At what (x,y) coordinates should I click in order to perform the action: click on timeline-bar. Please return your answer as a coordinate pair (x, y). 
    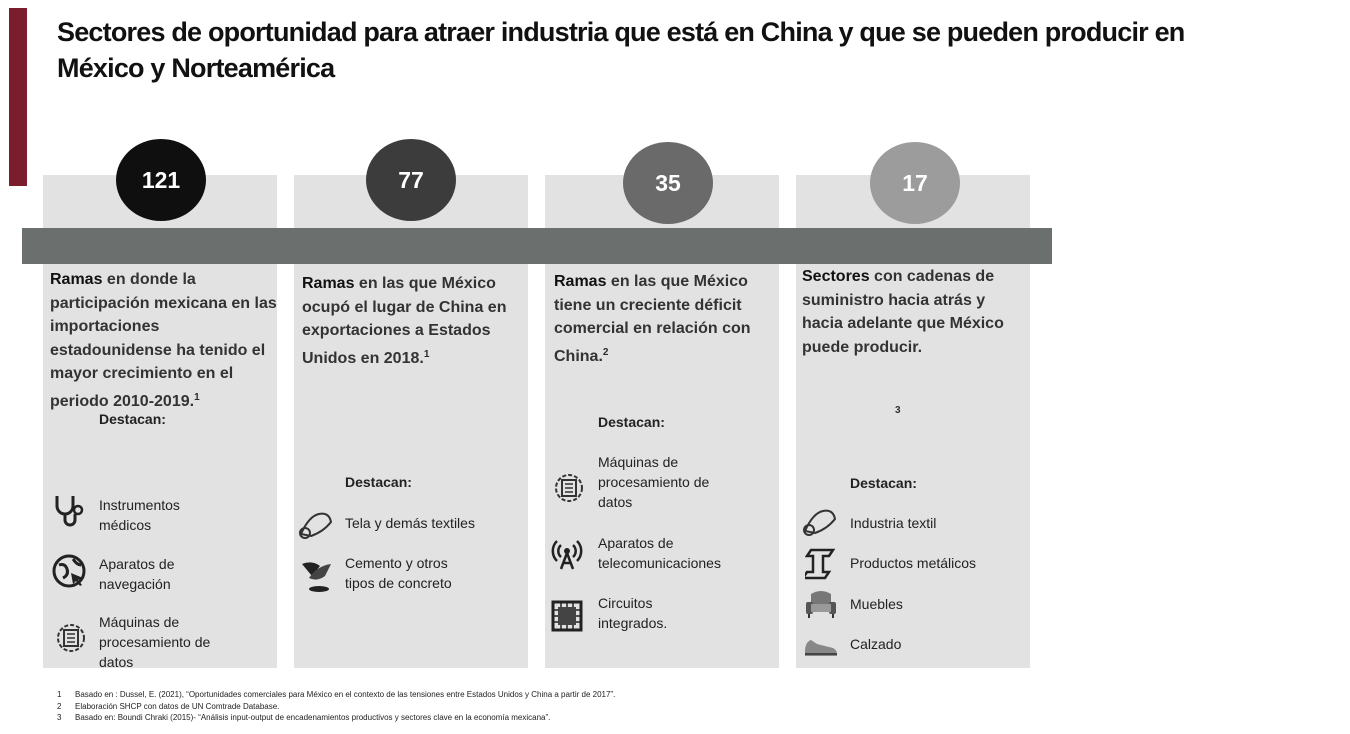
    Looking at the image, I should click on (537, 246).